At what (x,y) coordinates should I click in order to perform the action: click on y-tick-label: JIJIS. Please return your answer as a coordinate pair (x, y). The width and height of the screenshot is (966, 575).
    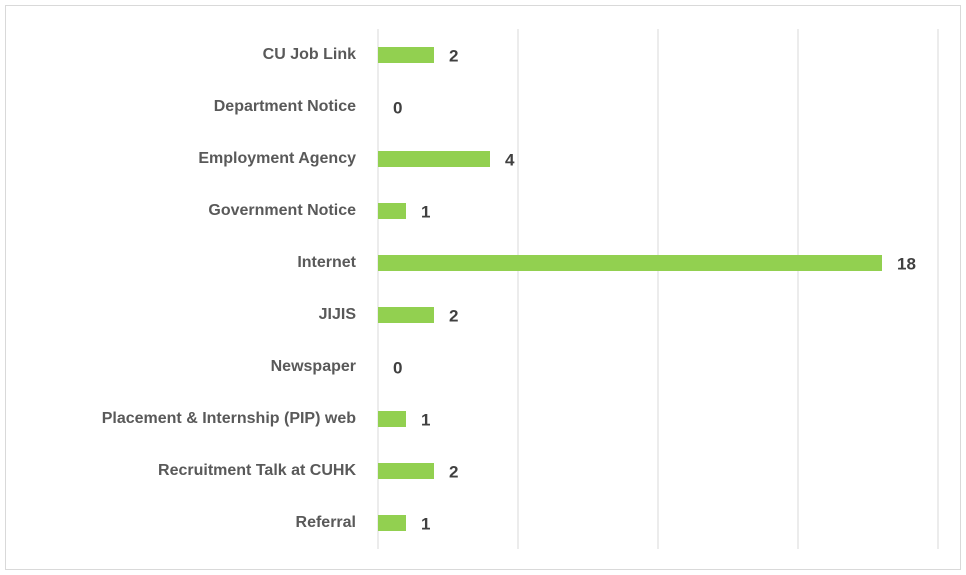
    Looking at the image, I should click on (338, 314).